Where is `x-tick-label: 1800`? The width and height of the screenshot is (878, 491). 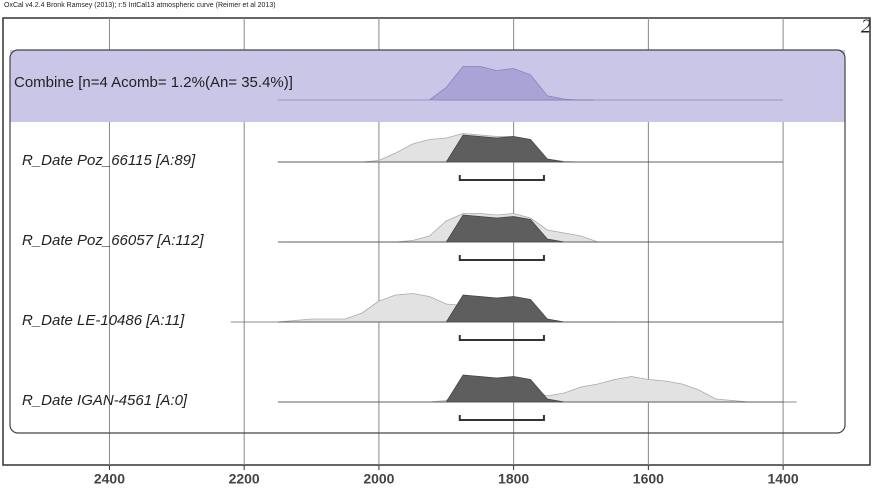 x-tick-label: 1800 is located at coordinates (513, 479).